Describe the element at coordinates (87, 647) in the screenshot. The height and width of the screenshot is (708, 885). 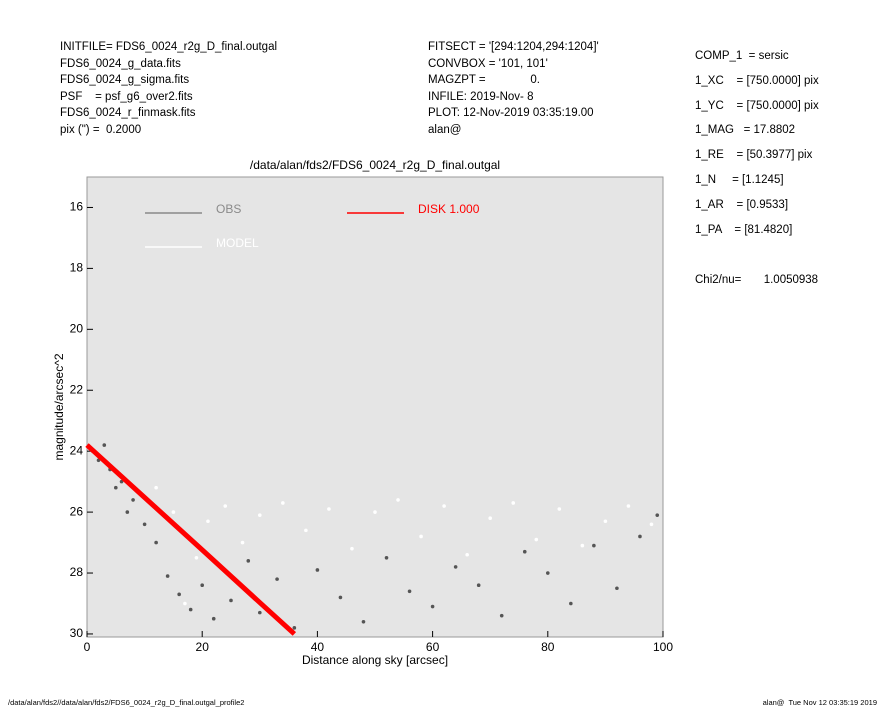
I see `x-tick-label: 0` at that location.